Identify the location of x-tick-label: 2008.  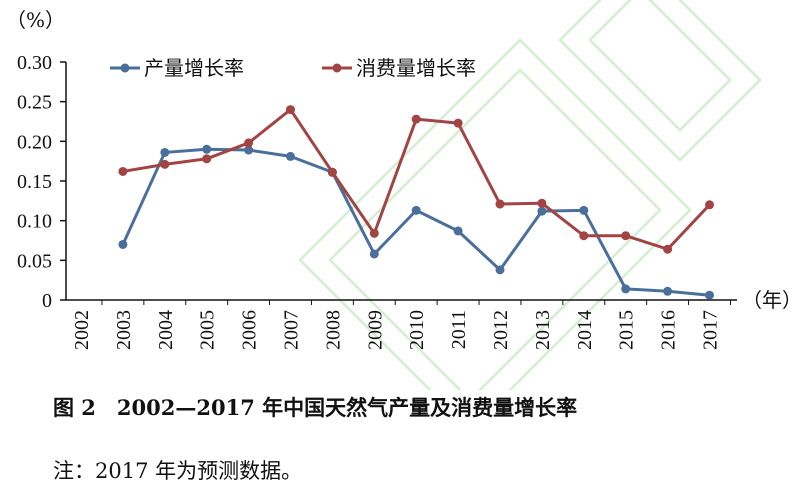
(333, 330).